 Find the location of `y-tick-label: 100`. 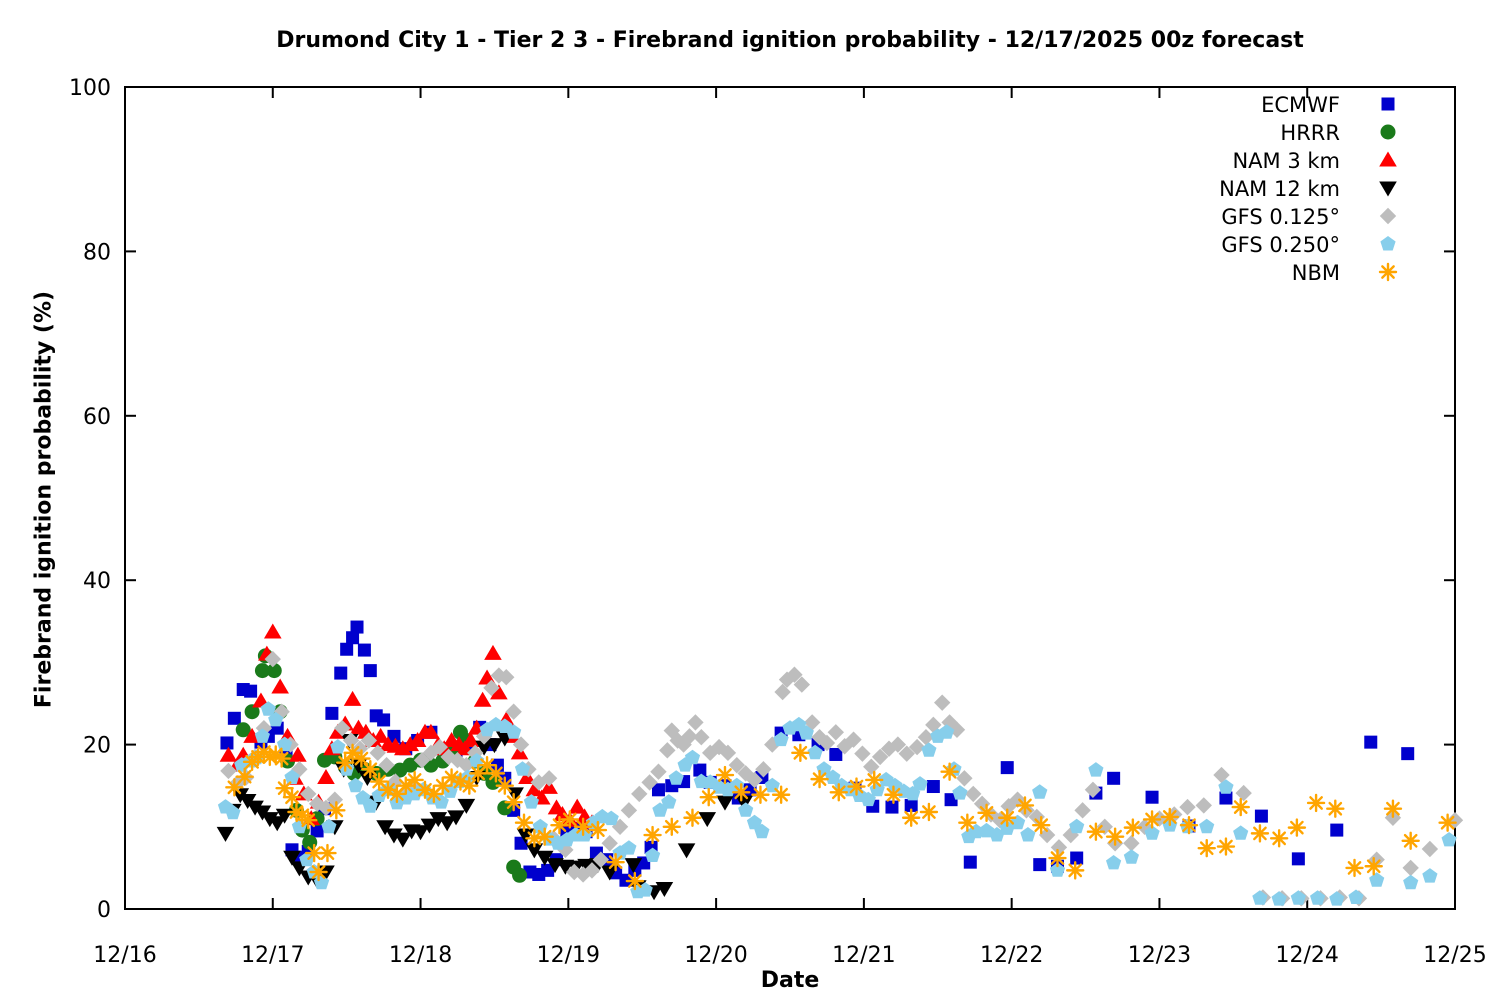

y-tick-label: 100 is located at coordinates (90, 88).